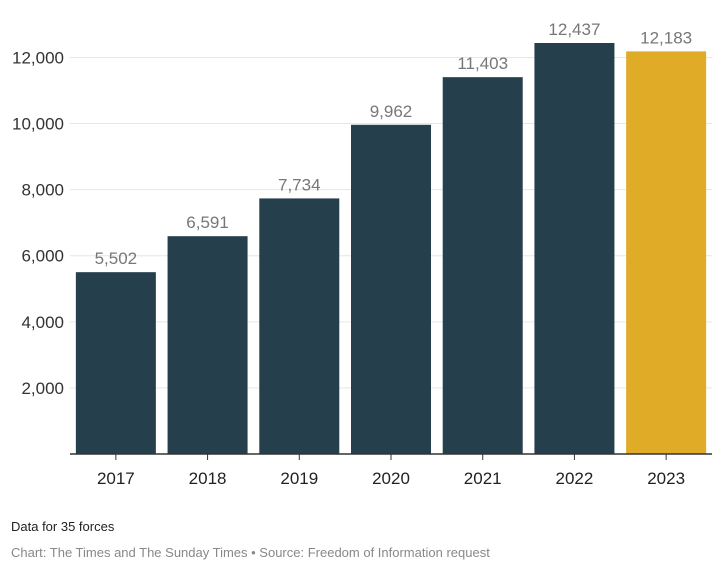  Describe the element at coordinates (208, 478) in the screenshot. I see `x-tick-label-2018: 2018` at that location.